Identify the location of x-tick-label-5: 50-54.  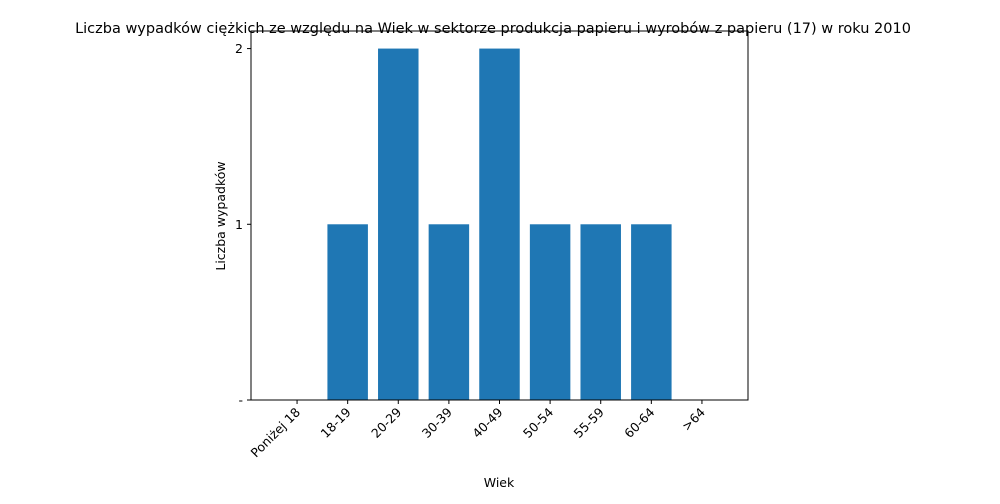
(538, 422).